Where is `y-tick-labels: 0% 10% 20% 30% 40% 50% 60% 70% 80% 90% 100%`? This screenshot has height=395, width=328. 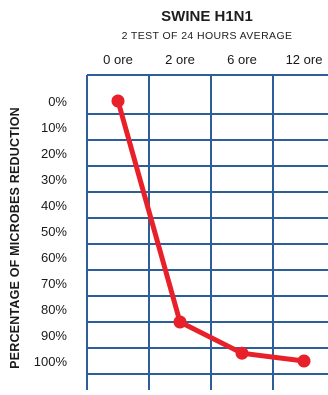
y-tick-labels: 0% 10% 20% 30% 40% 50% 60% 70% 80% 90% 100% is located at coordinates (51, 231).